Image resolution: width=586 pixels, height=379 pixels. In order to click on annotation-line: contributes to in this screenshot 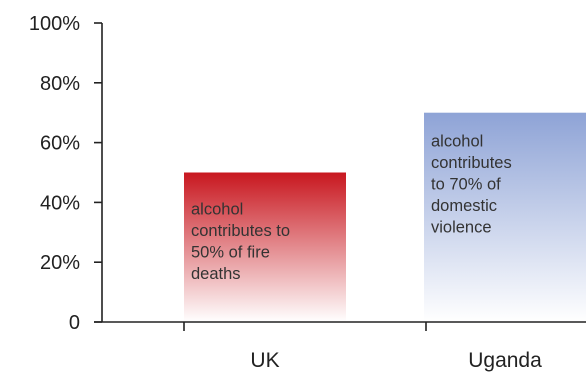, I will do `click(240, 231)`.